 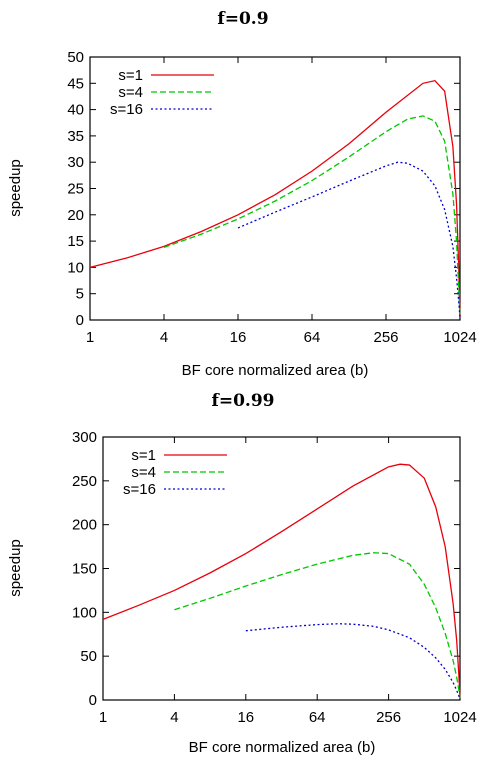 I want to click on y-tick-label: 35, so click(x=75, y=136).